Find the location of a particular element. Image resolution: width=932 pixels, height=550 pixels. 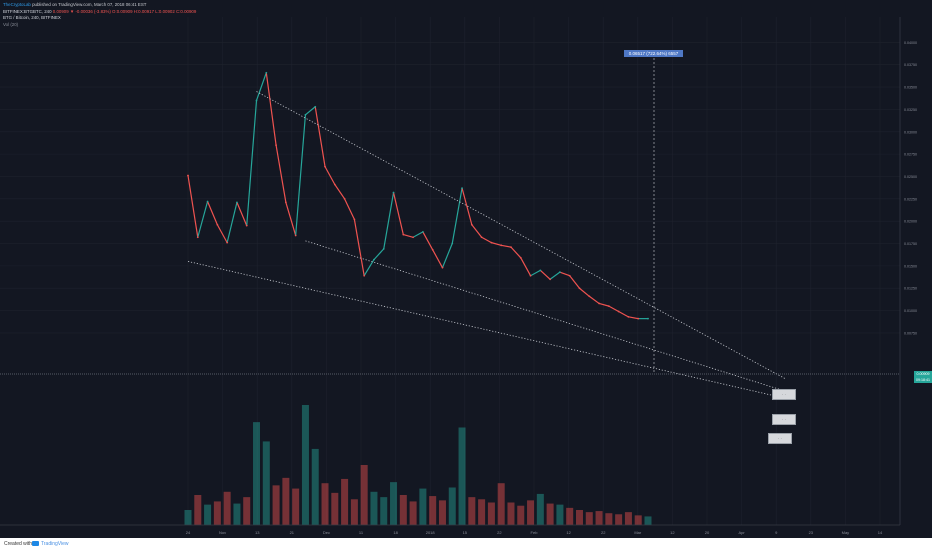

y-tick-label: 0.03500 is located at coordinates (910, 88).